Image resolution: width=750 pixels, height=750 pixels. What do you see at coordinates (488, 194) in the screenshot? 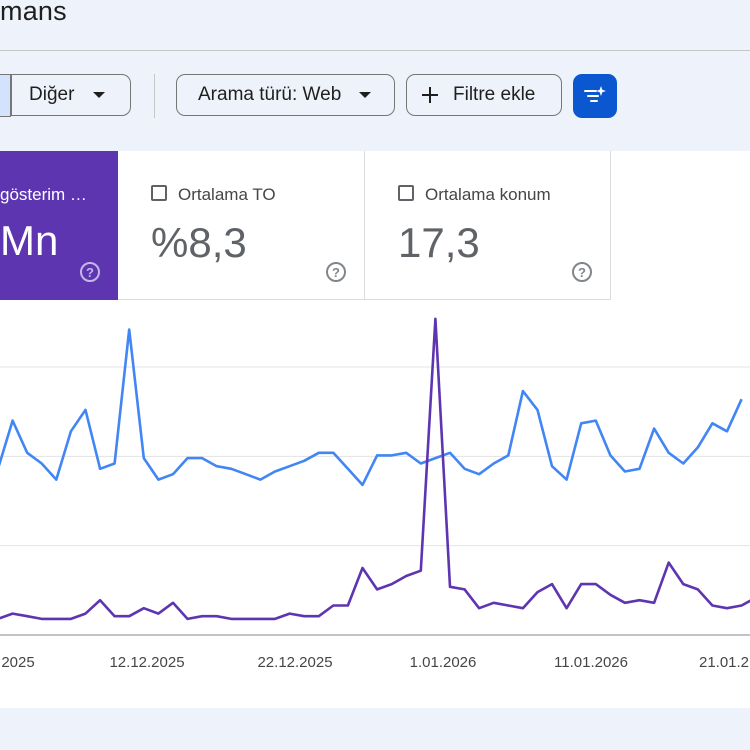
I see `position-label: Ortalama konum` at bounding box center [488, 194].